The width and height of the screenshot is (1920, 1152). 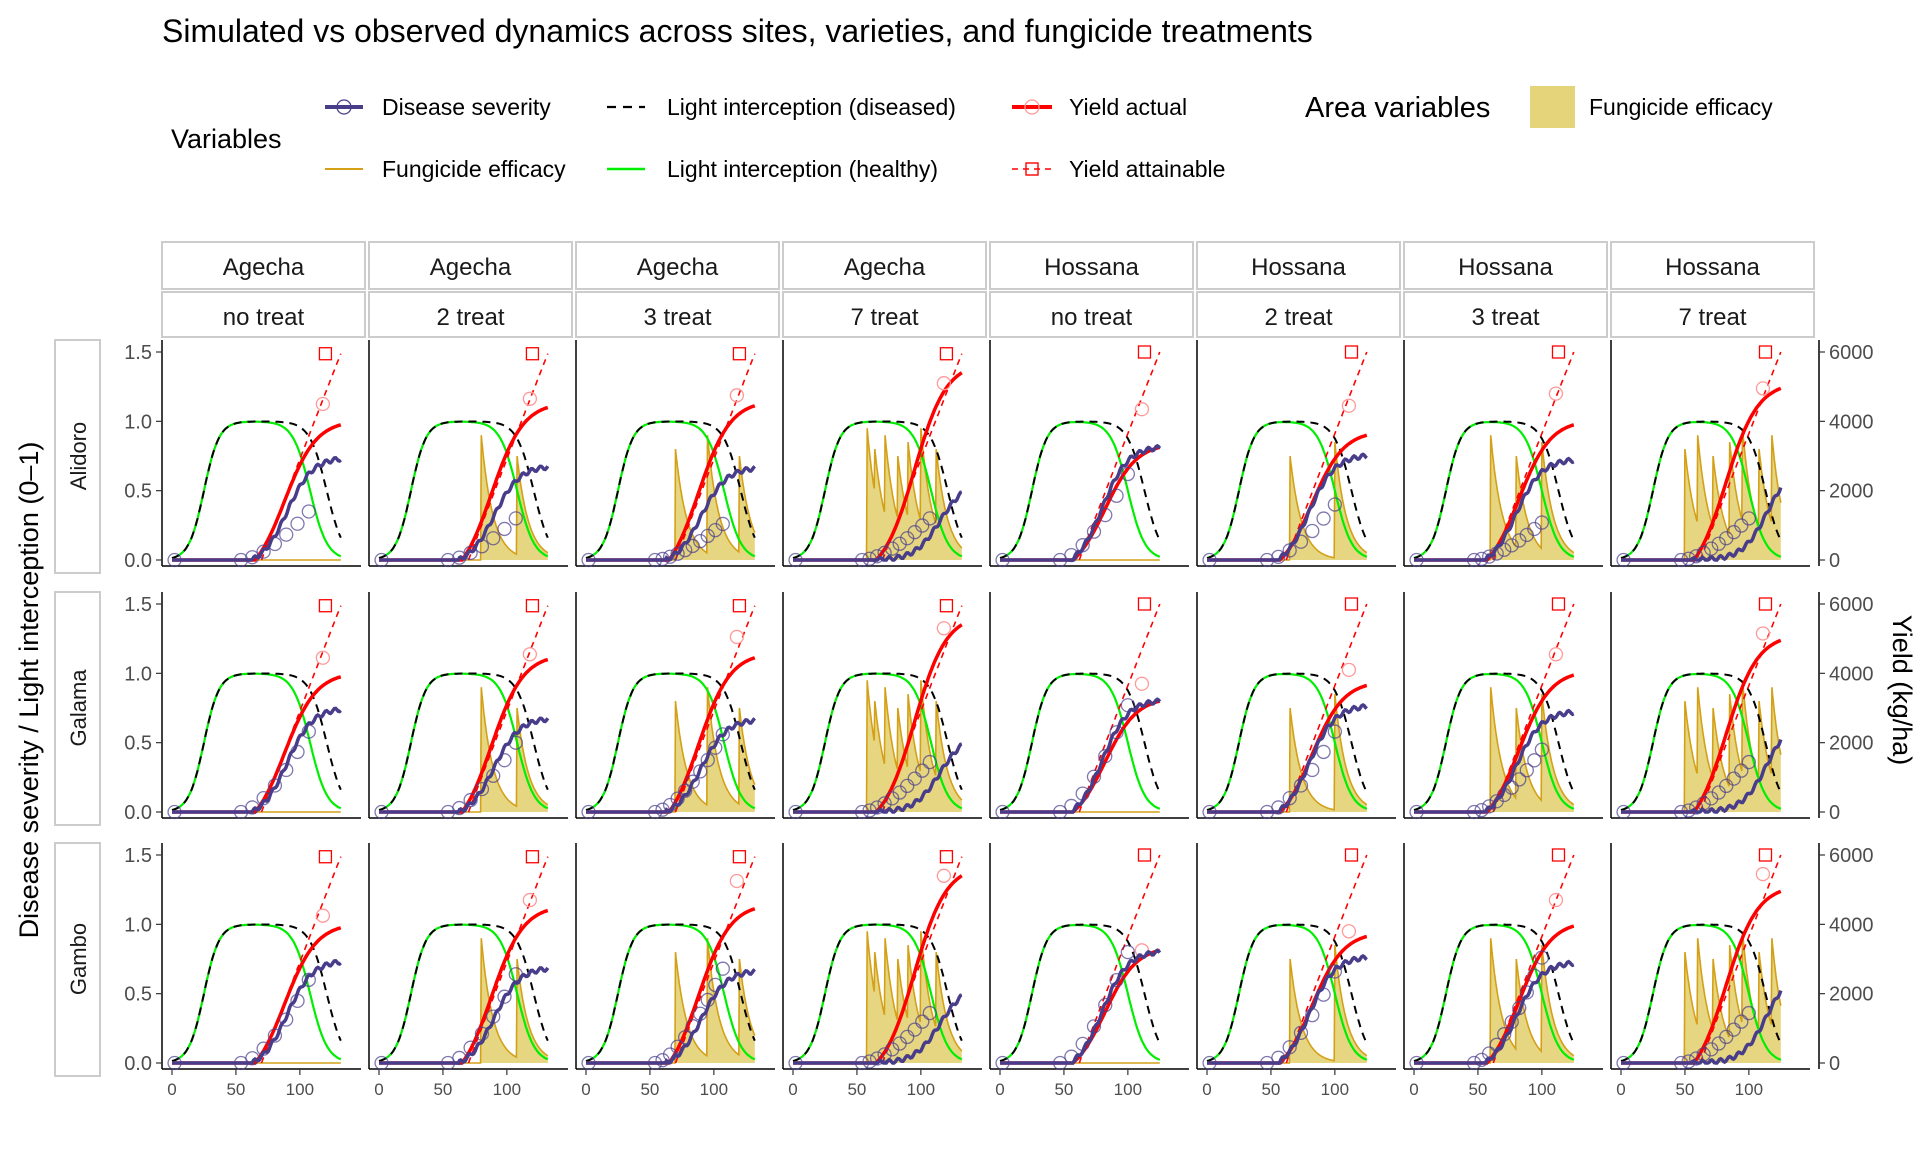 What do you see at coordinates (1851, 353) in the screenshot?
I see `y-tick-right-label: 6000` at bounding box center [1851, 353].